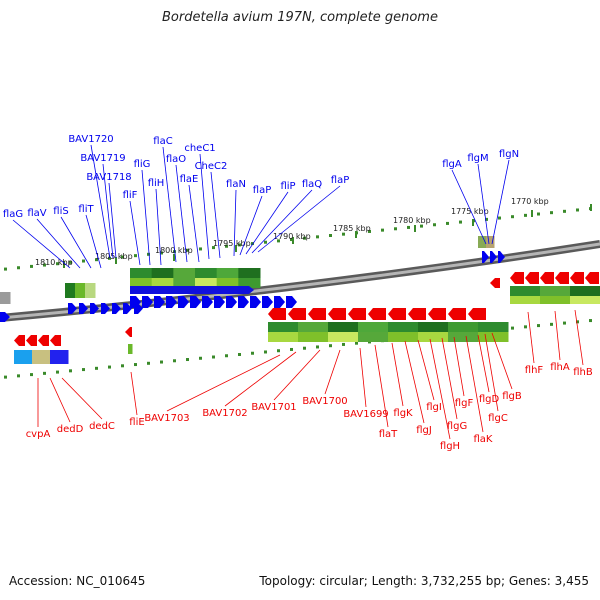 The image size is (600, 600). I want to click on gene-label-reverse: flgH, so click(450, 446).